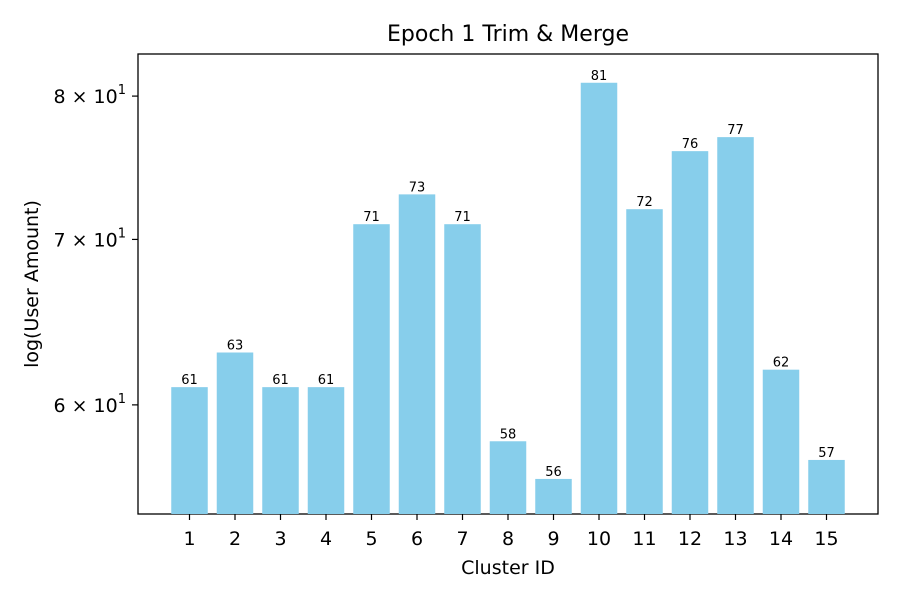 Image resolution: width=900 pixels, height=600 pixels. Describe the element at coordinates (508, 34) in the screenshot. I see `chart-title: Epoch 1 Trim & Merge` at that location.